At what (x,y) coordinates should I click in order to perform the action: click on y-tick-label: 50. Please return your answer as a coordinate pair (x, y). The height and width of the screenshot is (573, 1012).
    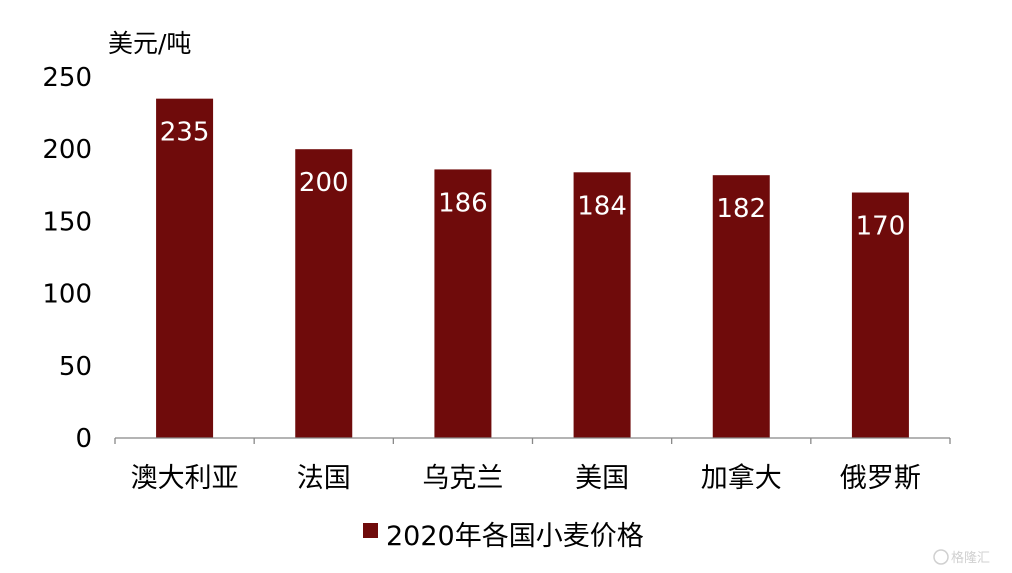
    Looking at the image, I should click on (75, 367).